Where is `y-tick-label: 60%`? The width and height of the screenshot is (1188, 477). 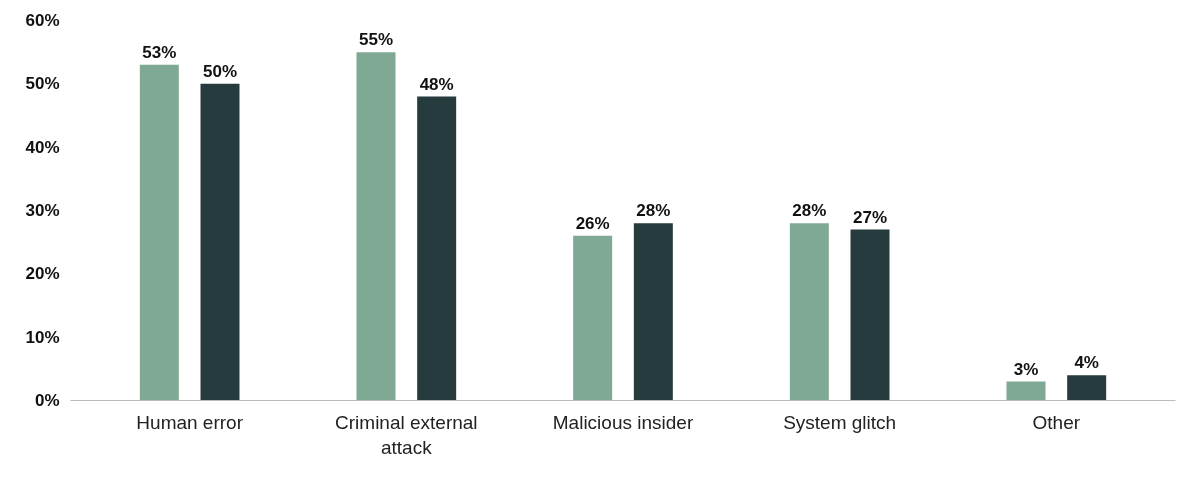
y-tick-label: 60% is located at coordinates (42, 20).